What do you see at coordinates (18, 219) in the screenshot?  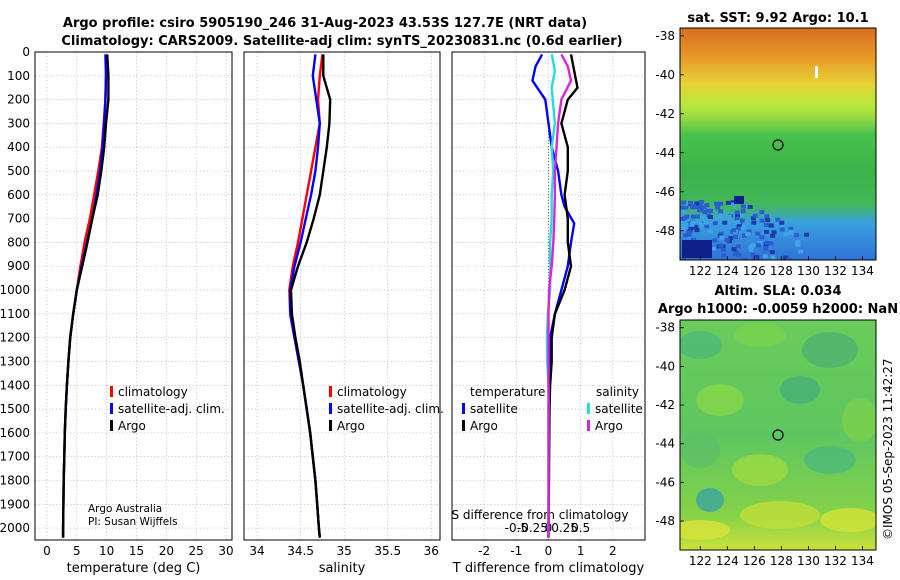 I see `y-tick-label: 700` at bounding box center [18, 219].